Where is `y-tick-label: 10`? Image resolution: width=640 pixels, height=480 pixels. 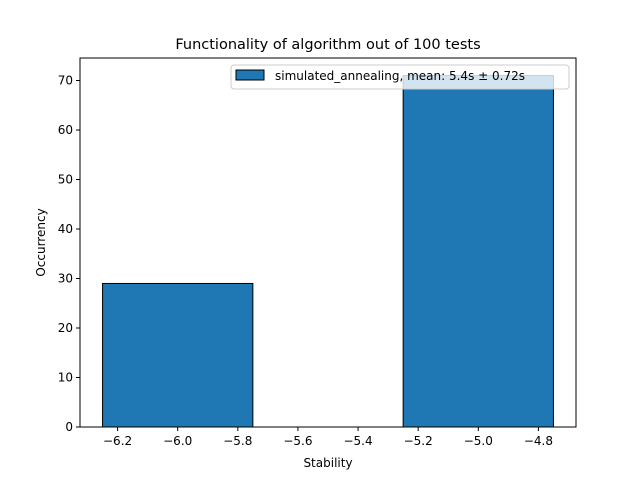
y-tick-label: 10 is located at coordinates (65, 378).